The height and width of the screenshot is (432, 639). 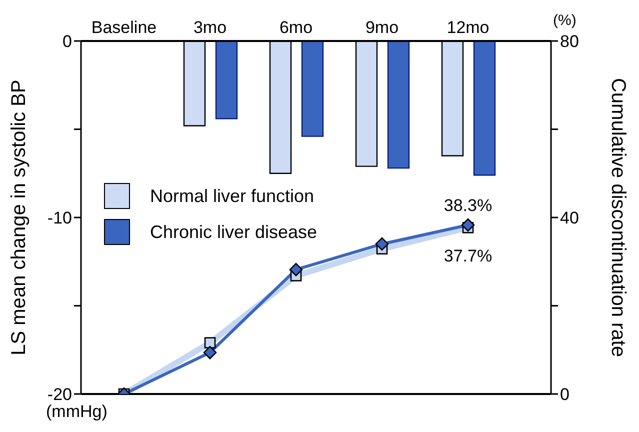 What do you see at coordinates (468, 256) in the screenshot?
I see `data-label: 37.7%` at bounding box center [468, 256].